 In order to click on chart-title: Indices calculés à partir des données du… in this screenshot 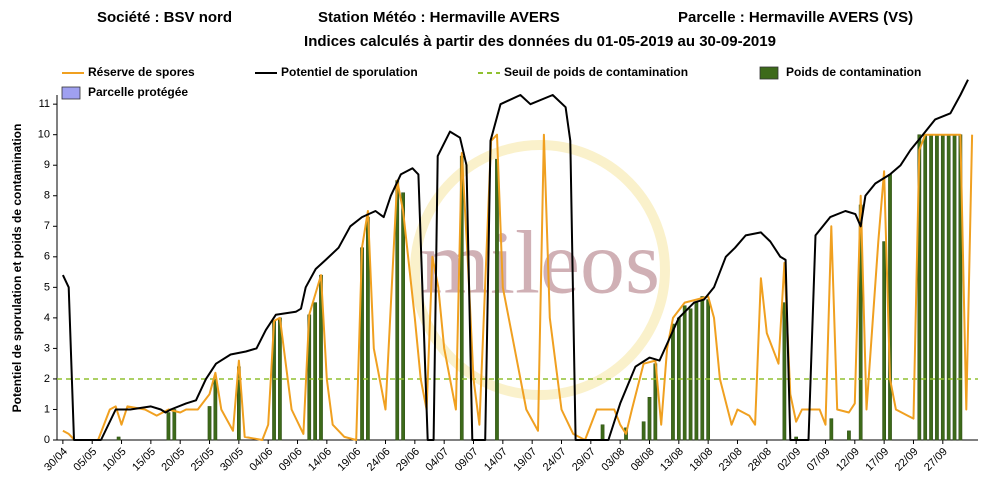, I will do `click(540, 41)`.